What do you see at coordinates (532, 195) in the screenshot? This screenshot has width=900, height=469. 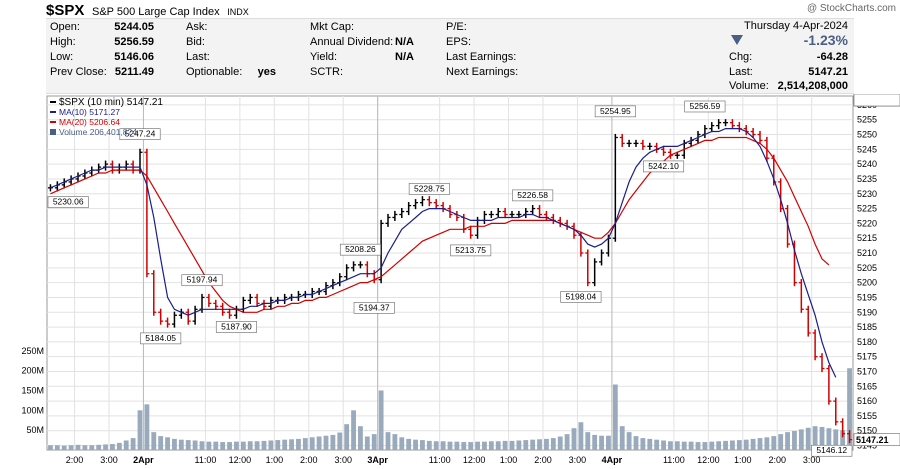 I see `annotation-label: 5226.58` at bounding box center [532, 195].